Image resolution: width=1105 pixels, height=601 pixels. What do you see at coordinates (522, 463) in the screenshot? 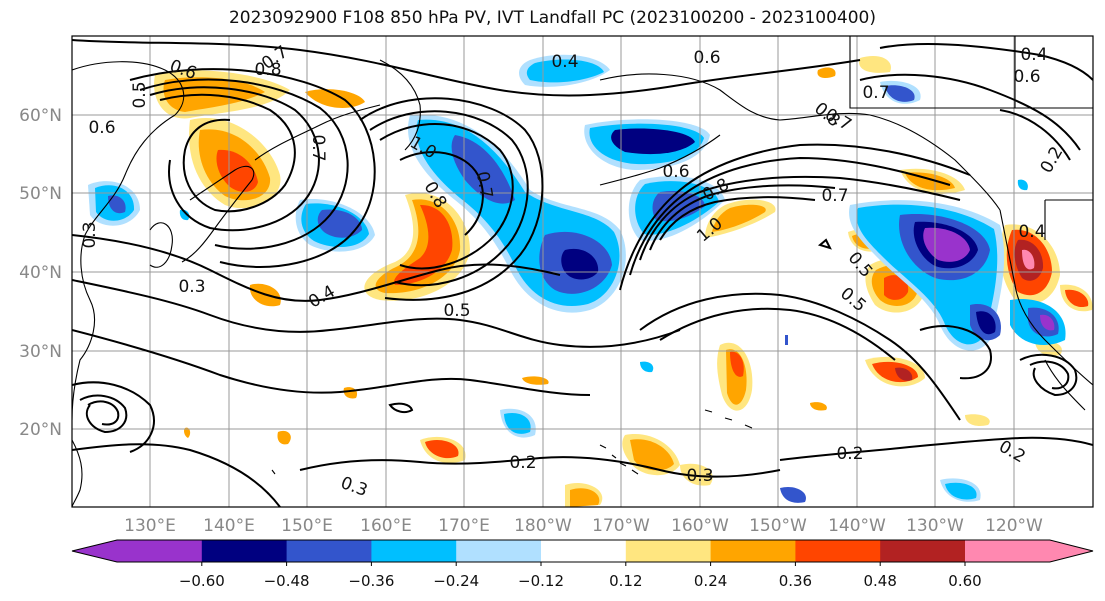
I see `contour-label: 0.2` at bounding box center [522, 463].